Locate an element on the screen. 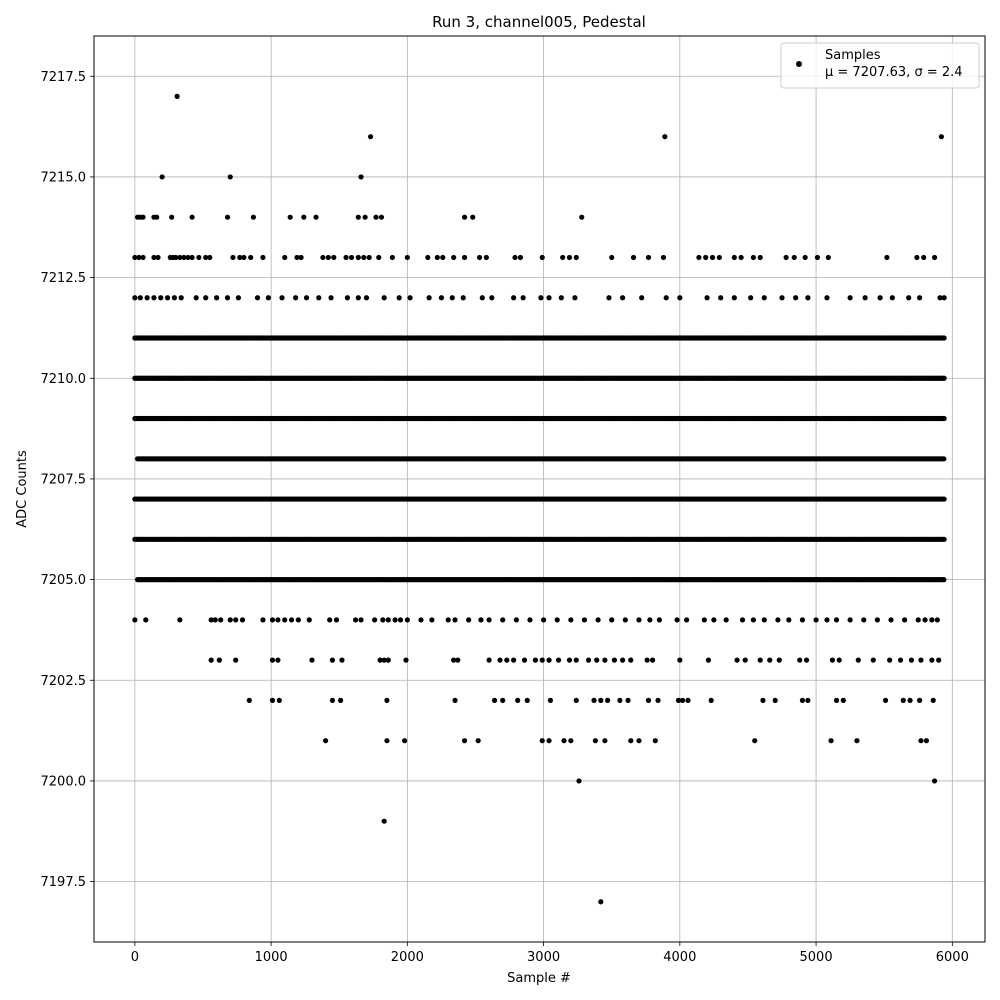 This screenshot has height=1000, width=1000. x-tick-label: 3000 is located at coordinates (543, 957).